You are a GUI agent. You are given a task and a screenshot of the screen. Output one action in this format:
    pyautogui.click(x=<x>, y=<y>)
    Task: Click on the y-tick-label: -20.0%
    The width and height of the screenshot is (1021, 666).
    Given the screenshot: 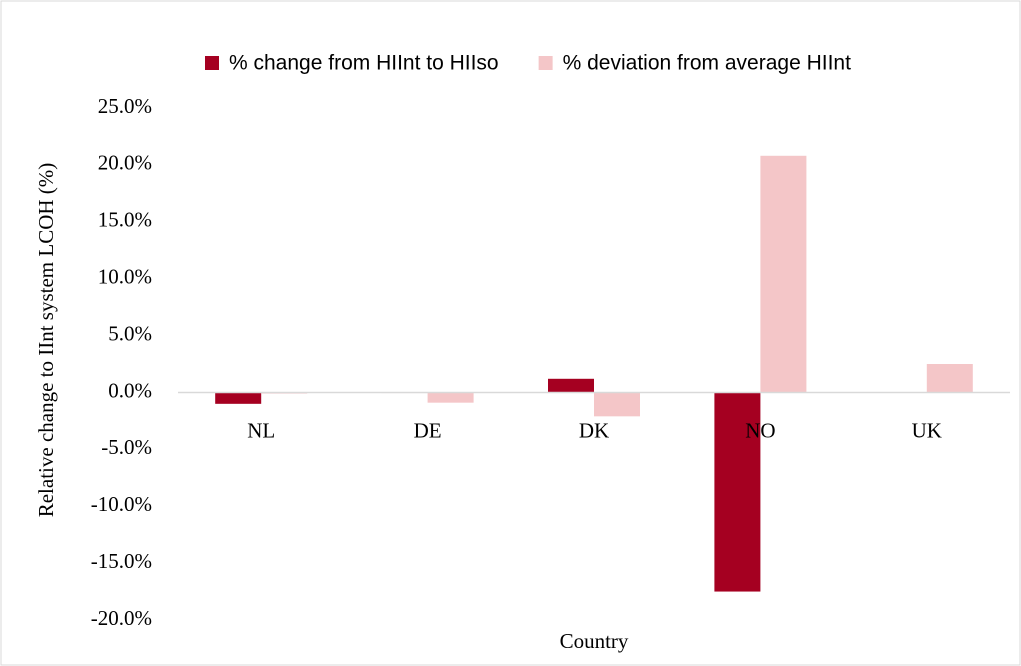 What is the action you would take?
    pyautogui.click(x=121, y=618)
    